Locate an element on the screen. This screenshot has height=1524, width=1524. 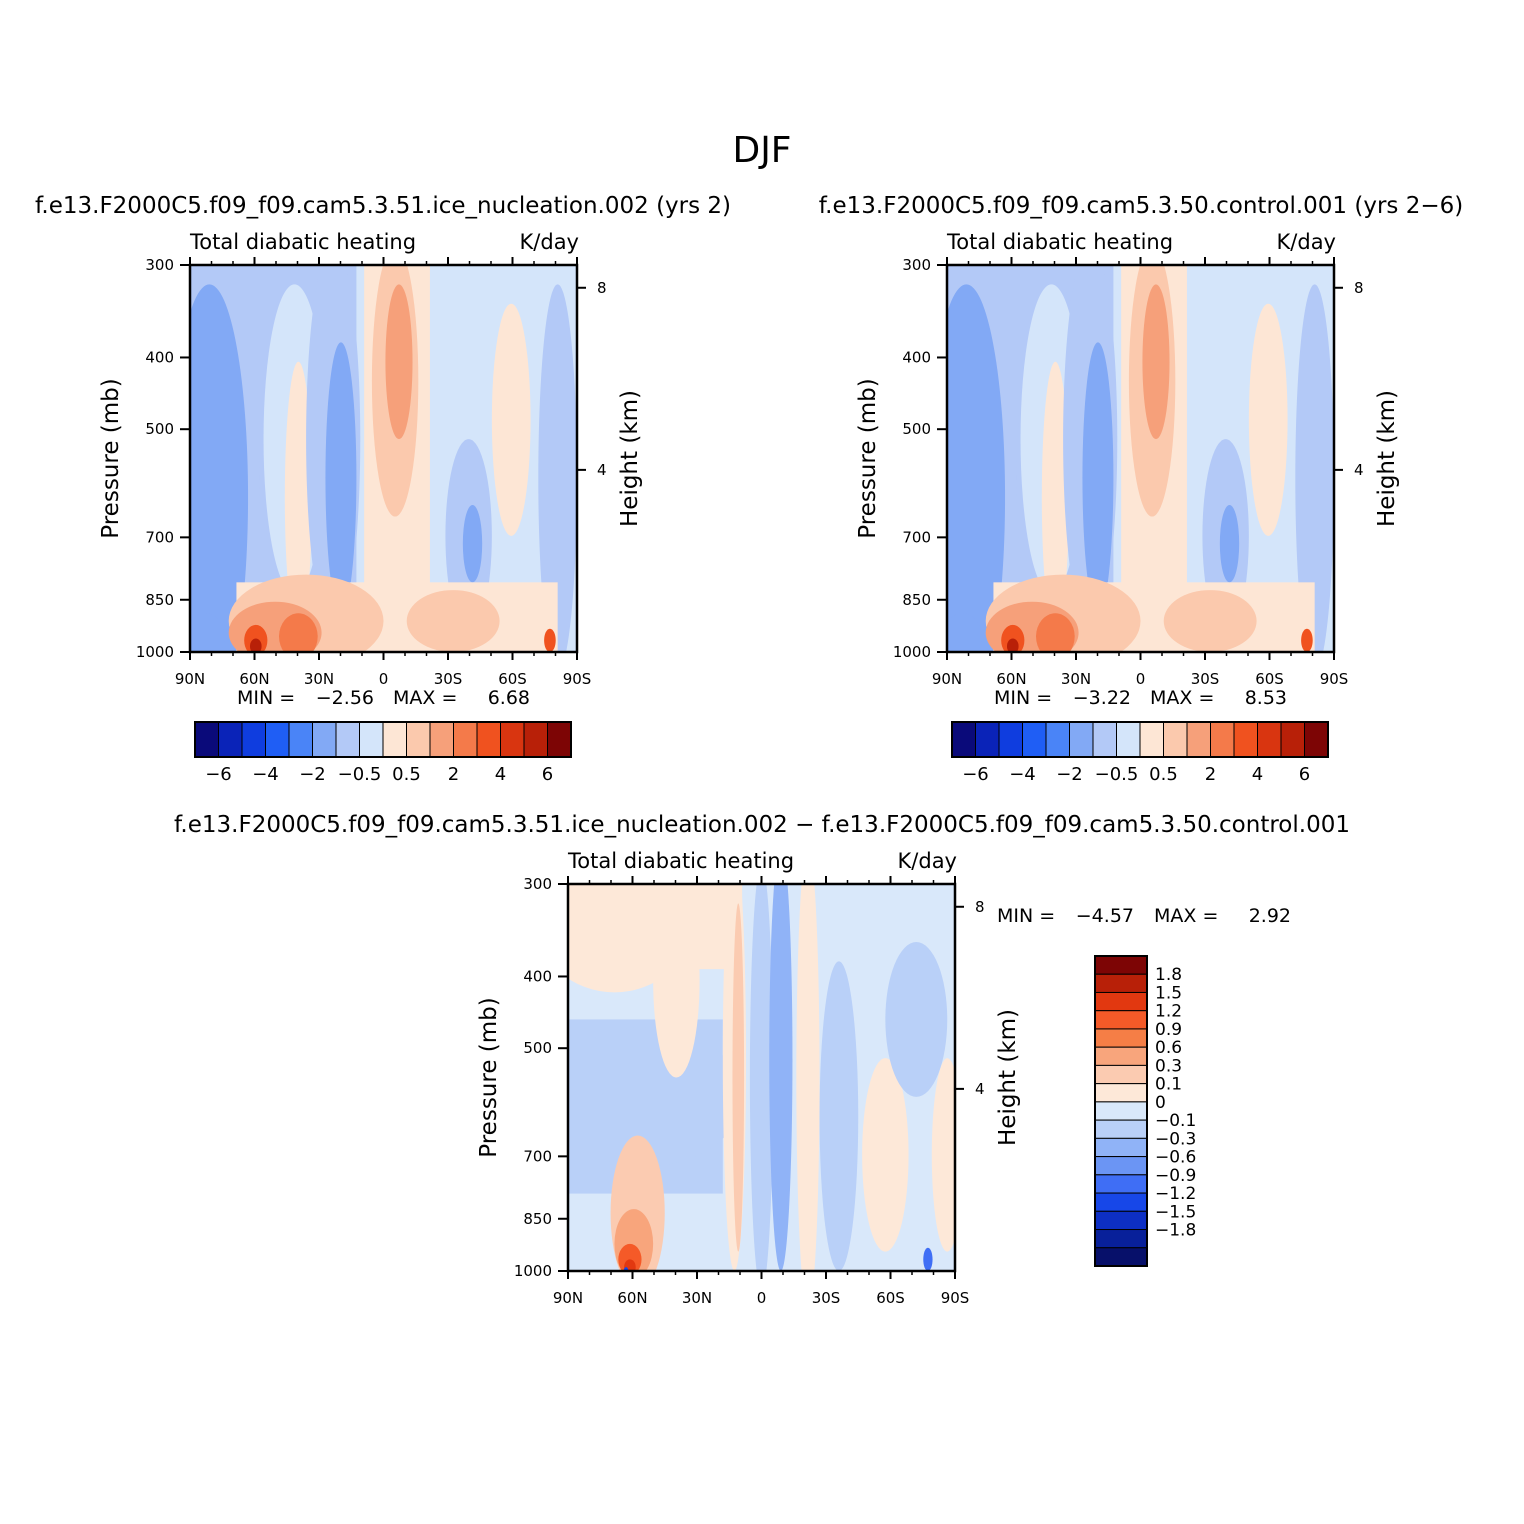
y-right-tick-label: 4 is located at coordinates (1359, 470).